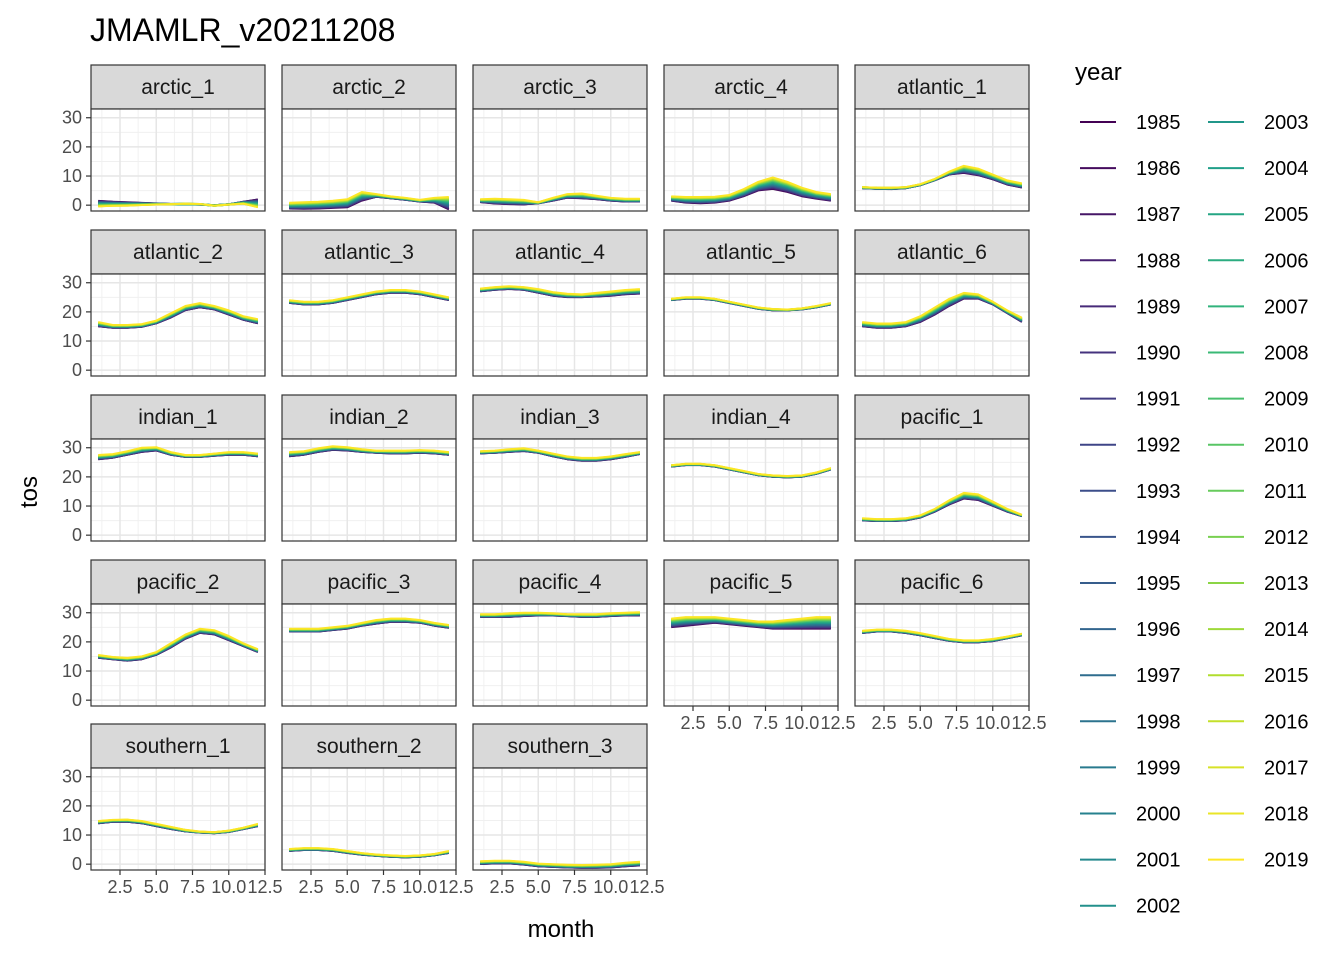 The image size is (1344, 960). I want to click on legend-item-2002: 2002, so click(1130, 907).